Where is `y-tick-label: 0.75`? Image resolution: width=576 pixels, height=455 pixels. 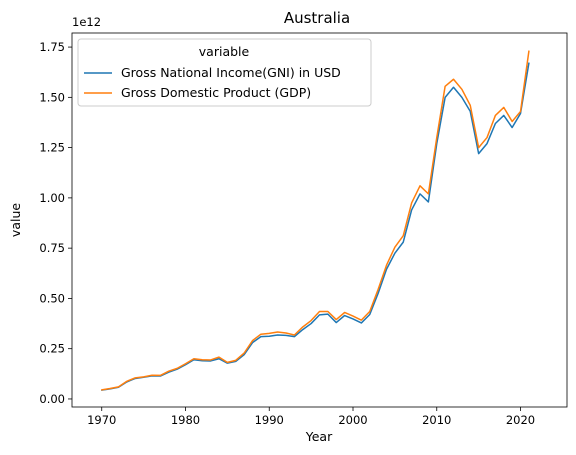 y-tick-label: 0.75 is located at coordinates (52, 248).